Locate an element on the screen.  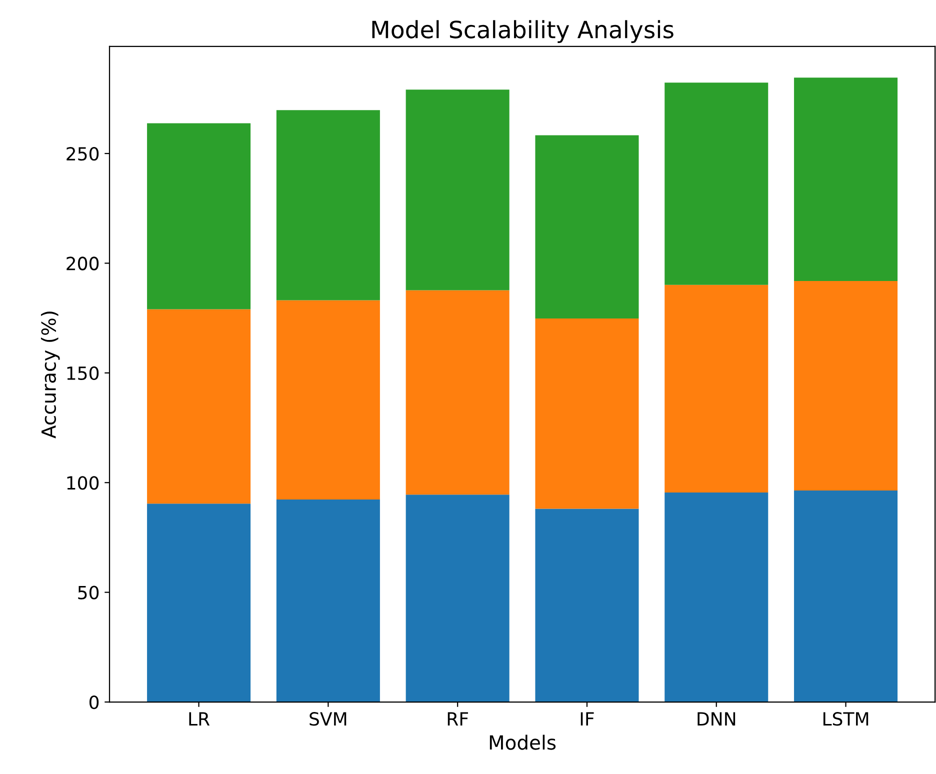
y-tick-label: 0 is located at coordinates (94, 702).